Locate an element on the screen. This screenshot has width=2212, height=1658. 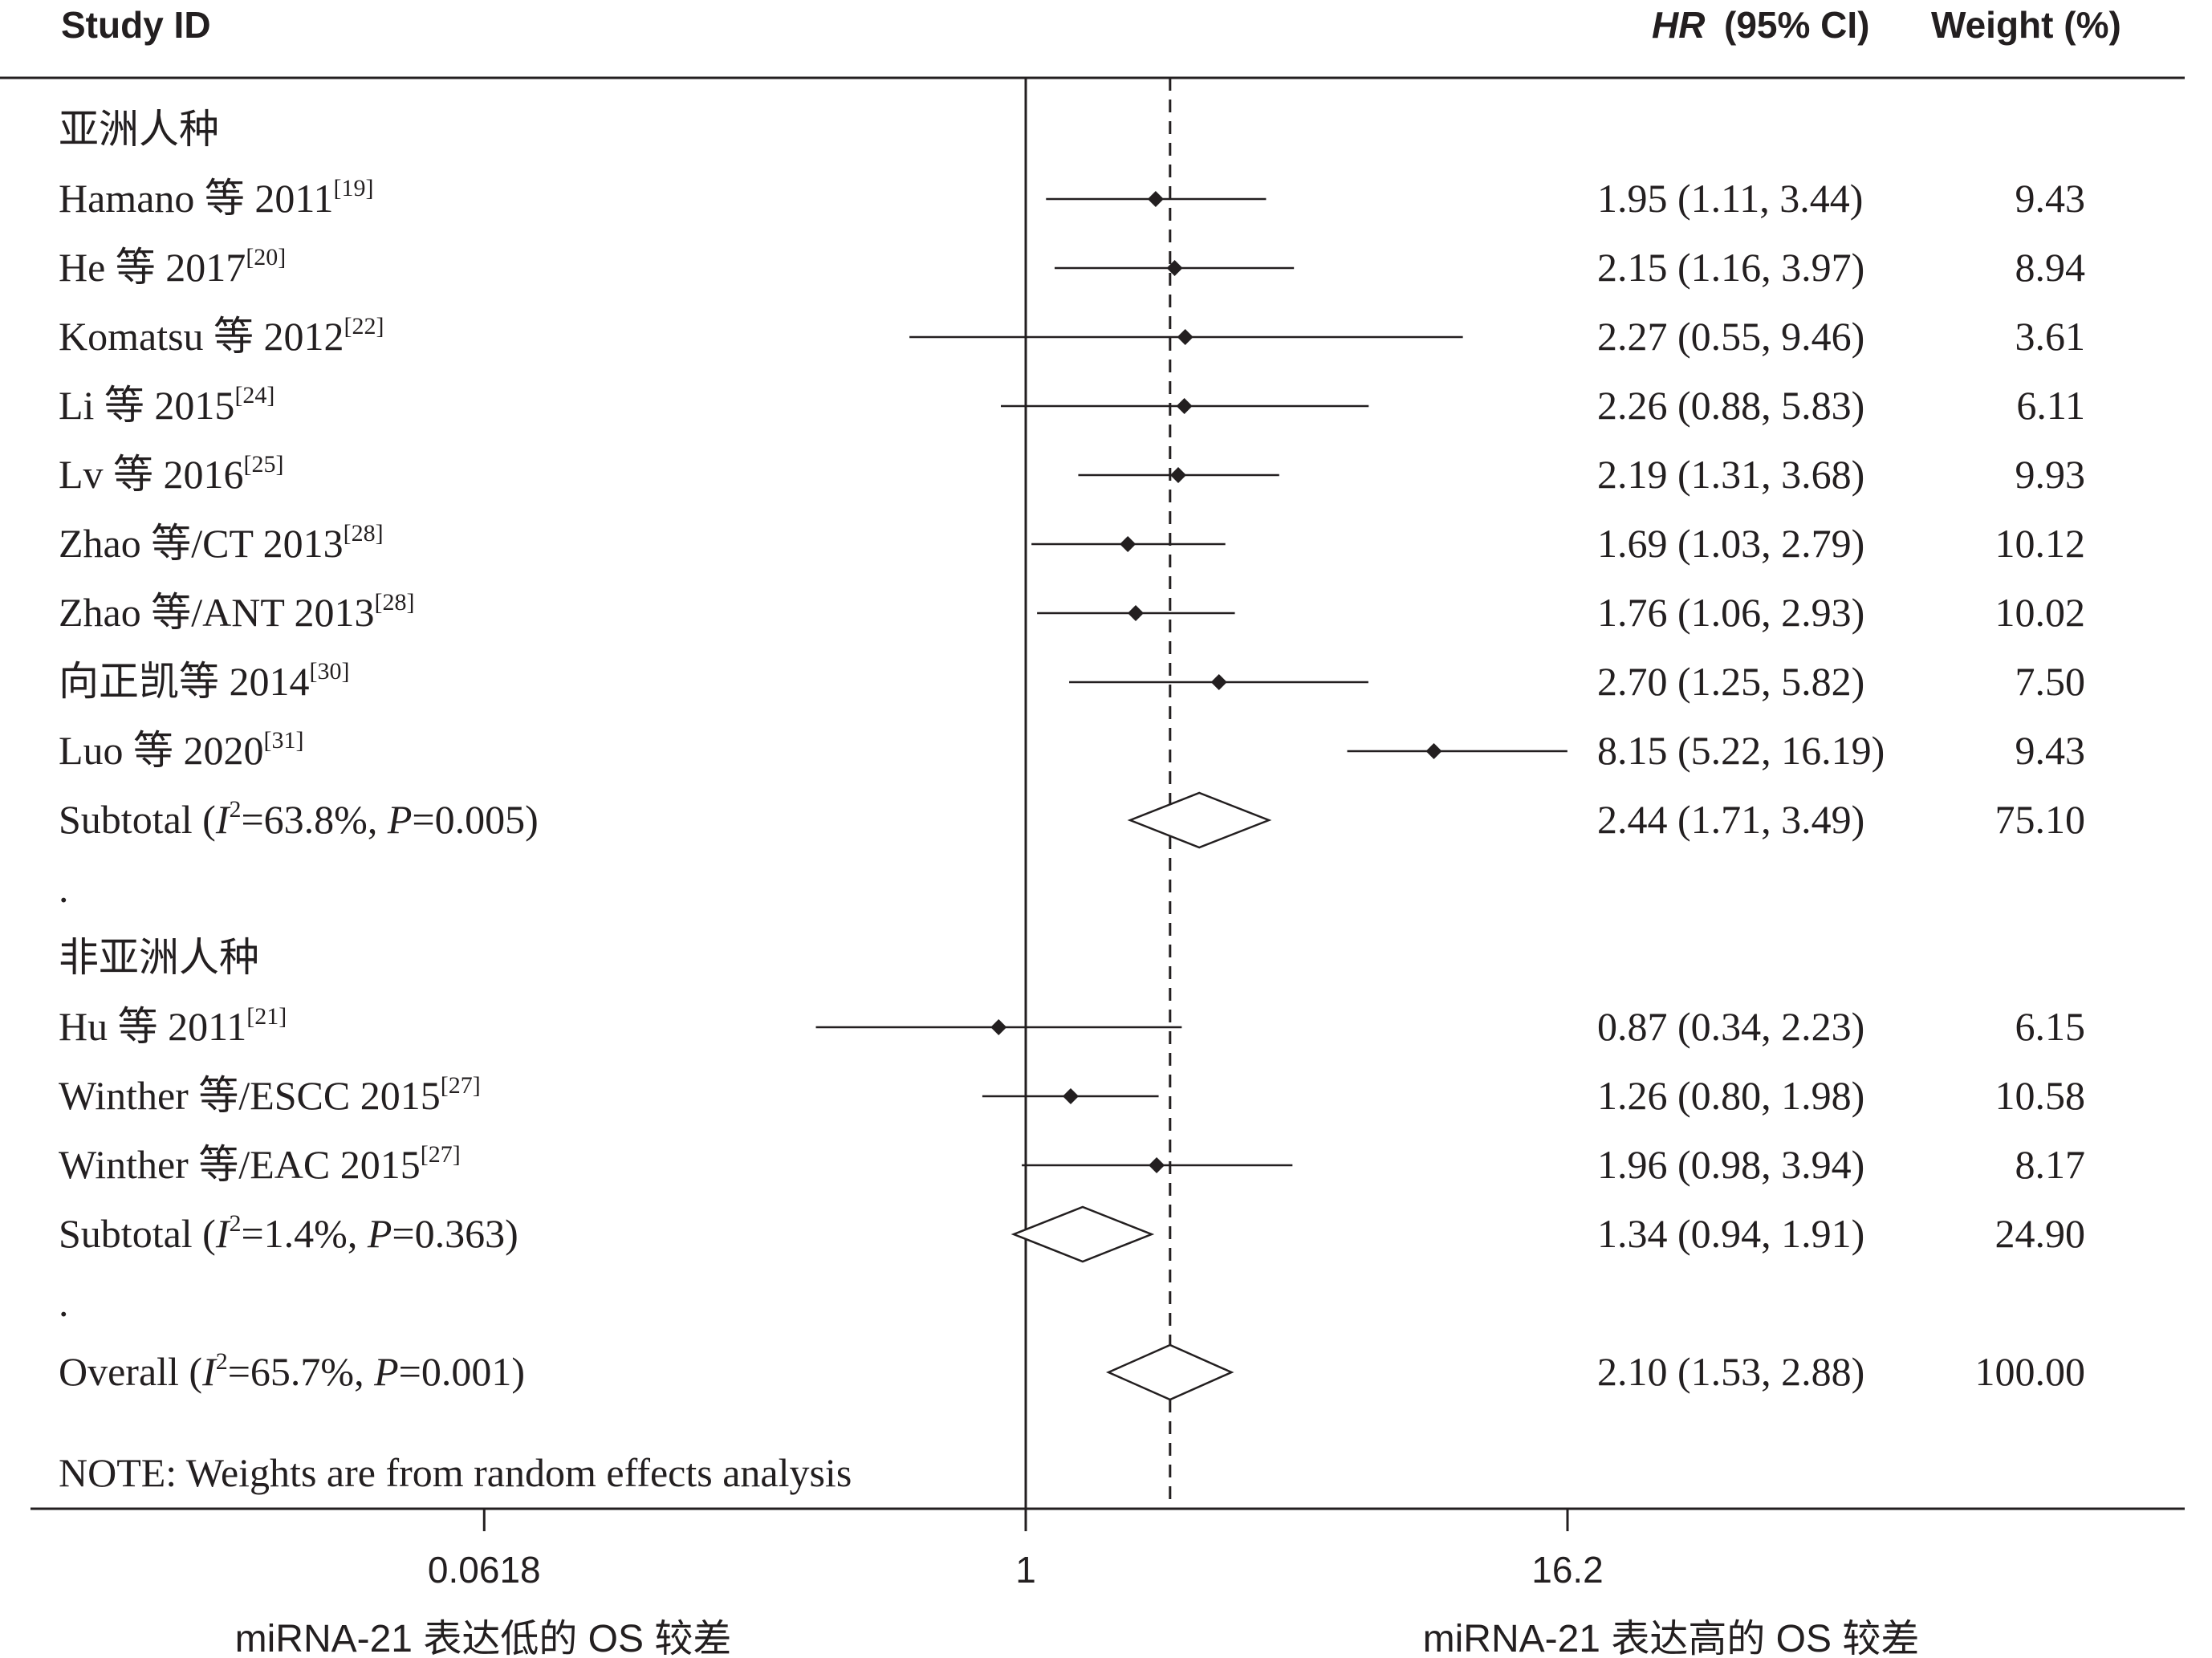
study-name: Luo 等 2020 is located at coordinates (161, 750).